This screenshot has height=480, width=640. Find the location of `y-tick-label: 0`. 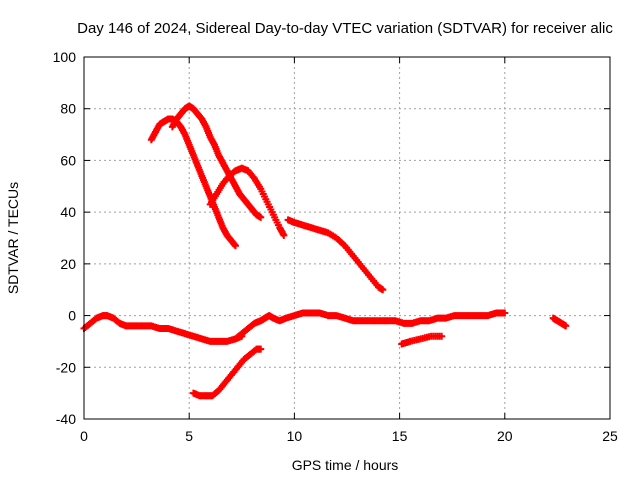

y-tick-label: 0 is located at coordinates (72, 316).